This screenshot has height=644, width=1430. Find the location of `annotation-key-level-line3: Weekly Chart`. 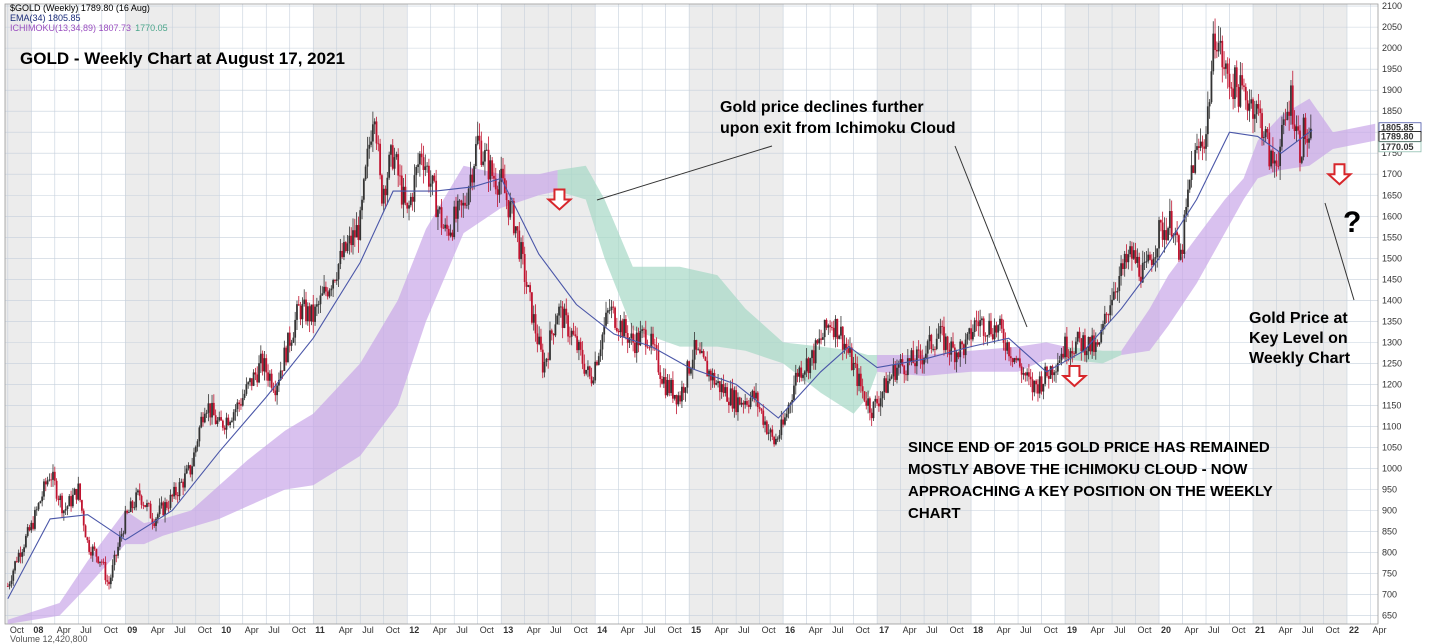

annotation-key-level-line3: Weekly Chart is located at coordinates (1300, 358).